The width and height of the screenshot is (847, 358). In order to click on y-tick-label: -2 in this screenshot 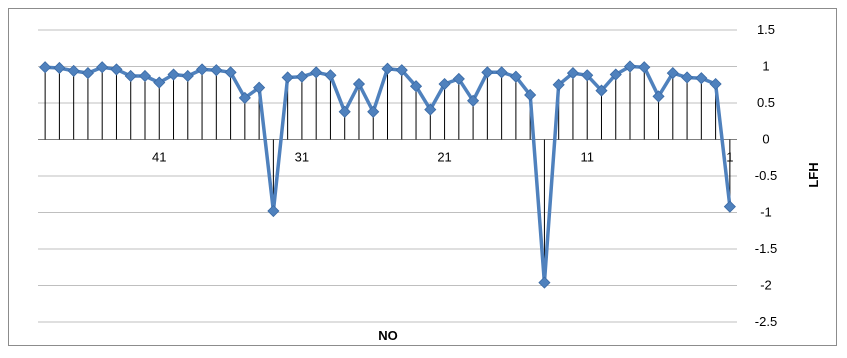, I will do `click(766, 285)`.